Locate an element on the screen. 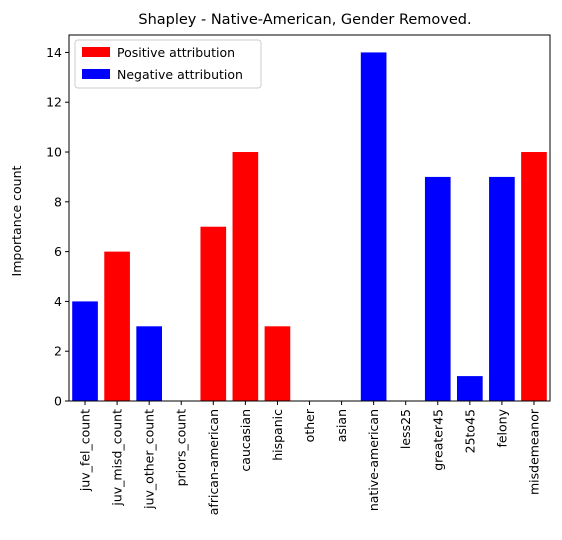 The height and width of the screenshot is (540, 562). x-tick-label-native-american: native-american is located at coordinates (373, 460).